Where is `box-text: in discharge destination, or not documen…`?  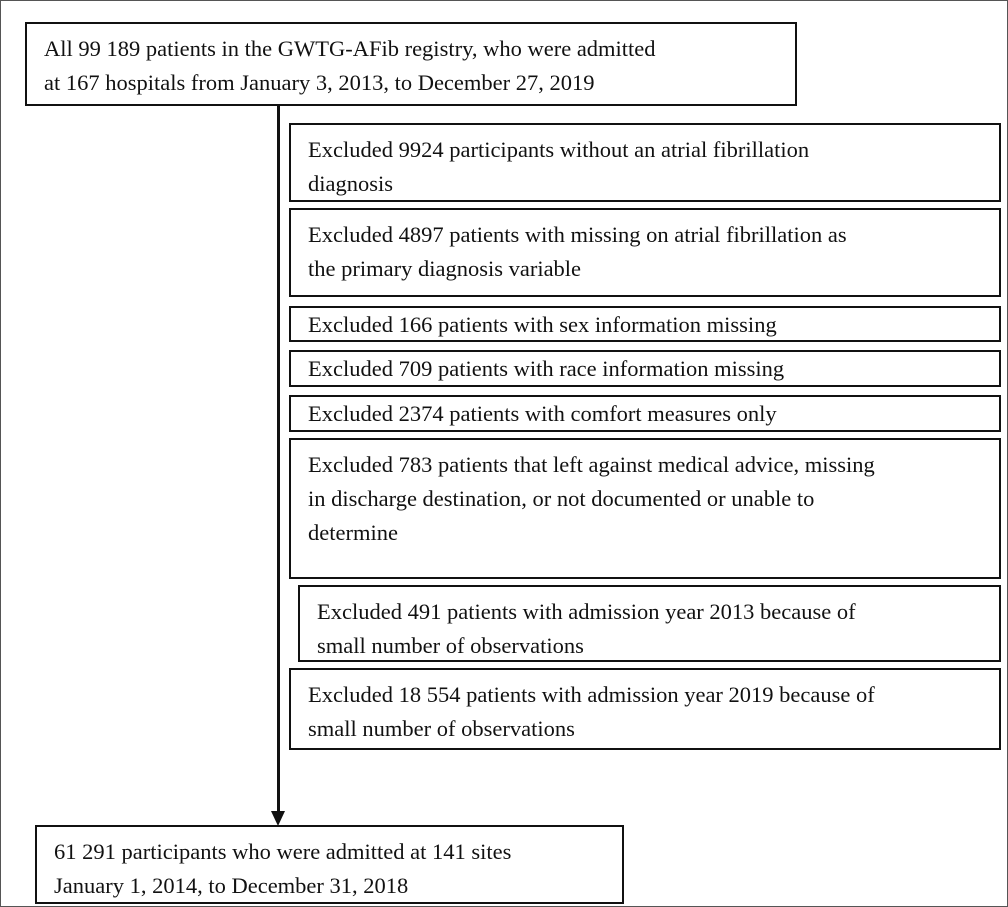
box-text: in discharge destination, or not documen… is located at coordinates (561, 498).